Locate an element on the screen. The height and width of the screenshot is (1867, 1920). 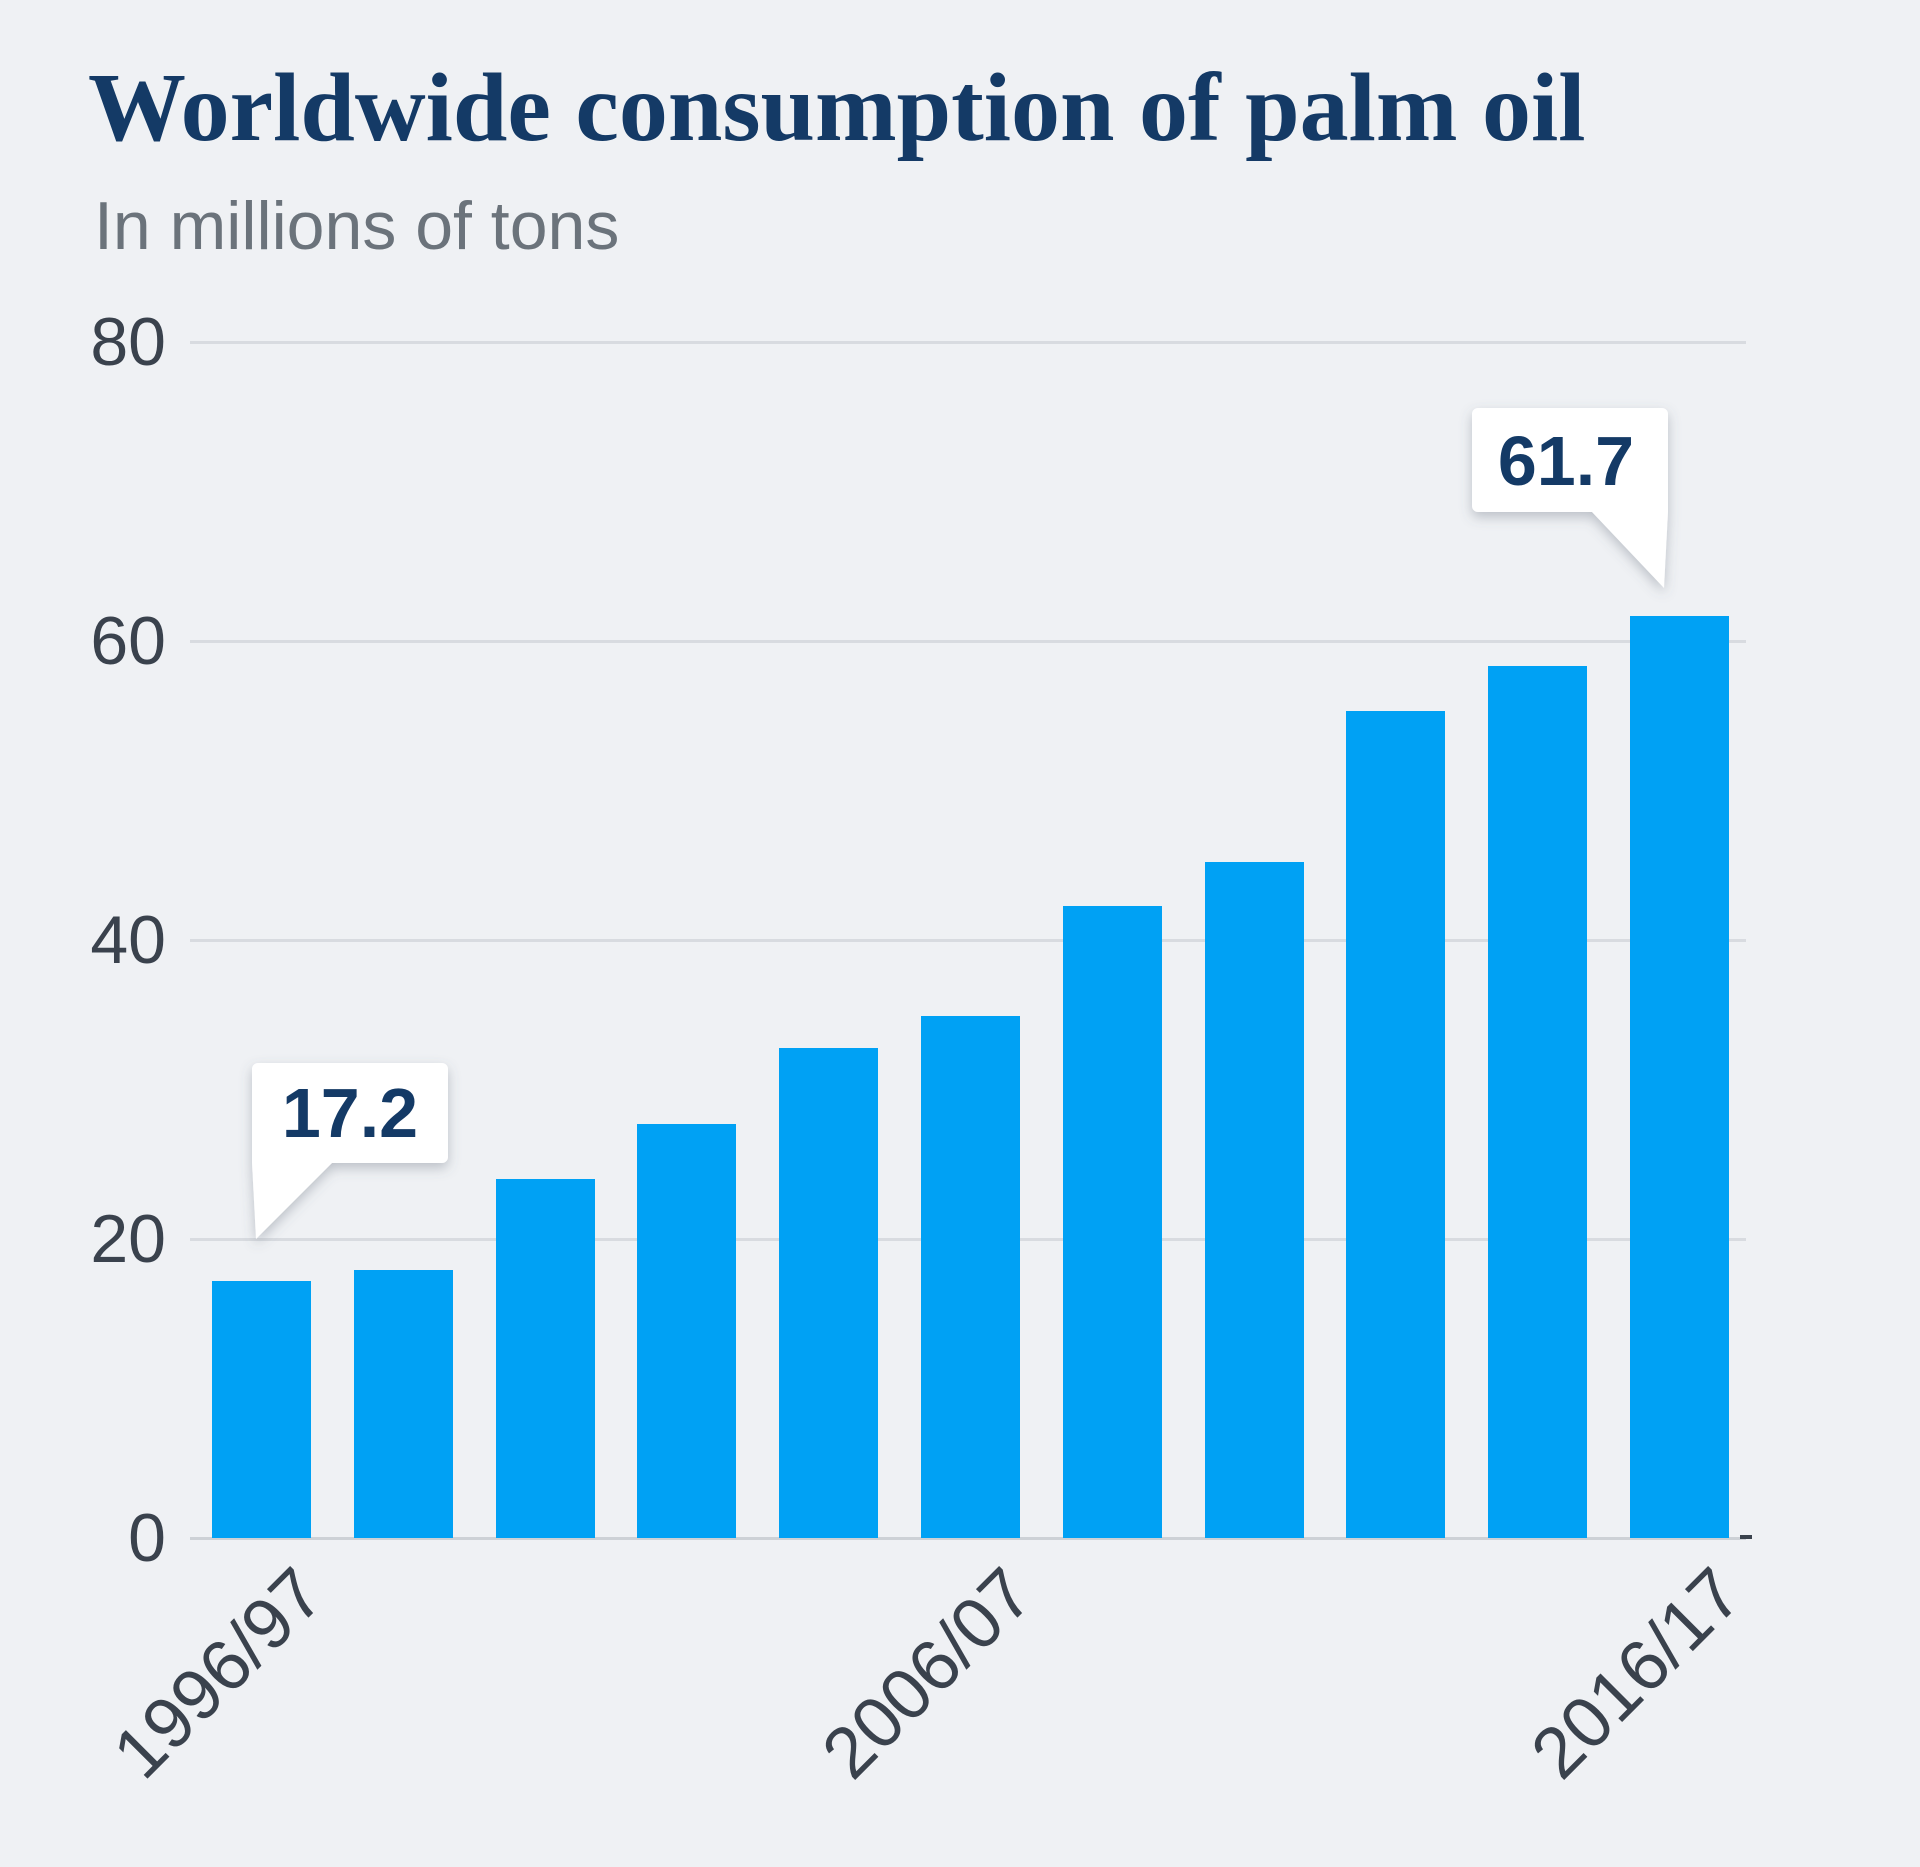
callout-first-bar: 17.2 is located at coordinates (350, 1151).